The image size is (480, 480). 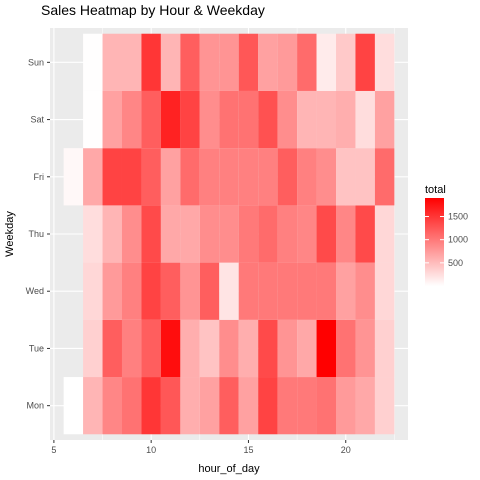 I want to click on legend-color-bar, so click(x=434, y=242).